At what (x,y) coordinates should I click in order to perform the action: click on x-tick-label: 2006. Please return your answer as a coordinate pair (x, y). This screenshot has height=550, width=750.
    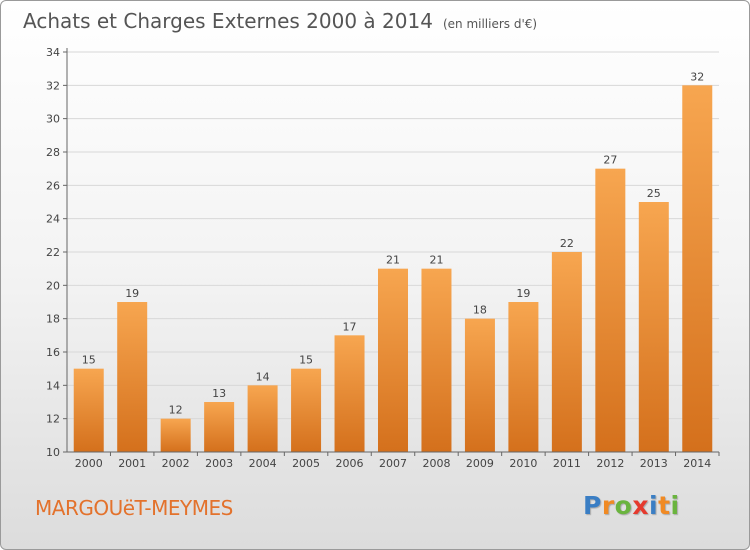
    Looking at the image, I should click on (350, 463).